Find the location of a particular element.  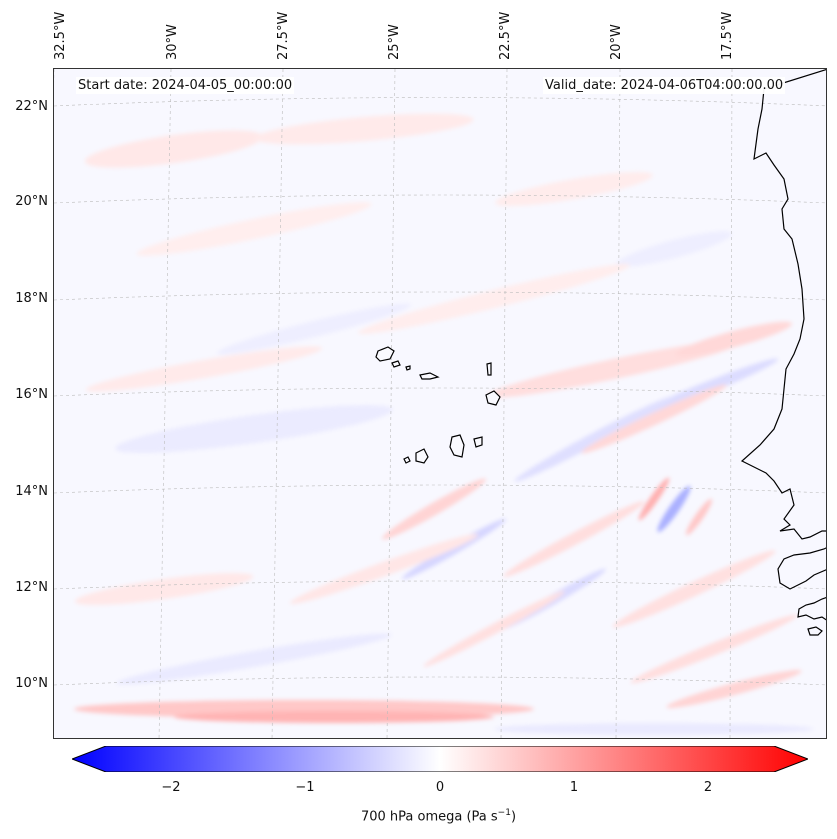

west-africa-coastline is located at coordinates (783, 304).